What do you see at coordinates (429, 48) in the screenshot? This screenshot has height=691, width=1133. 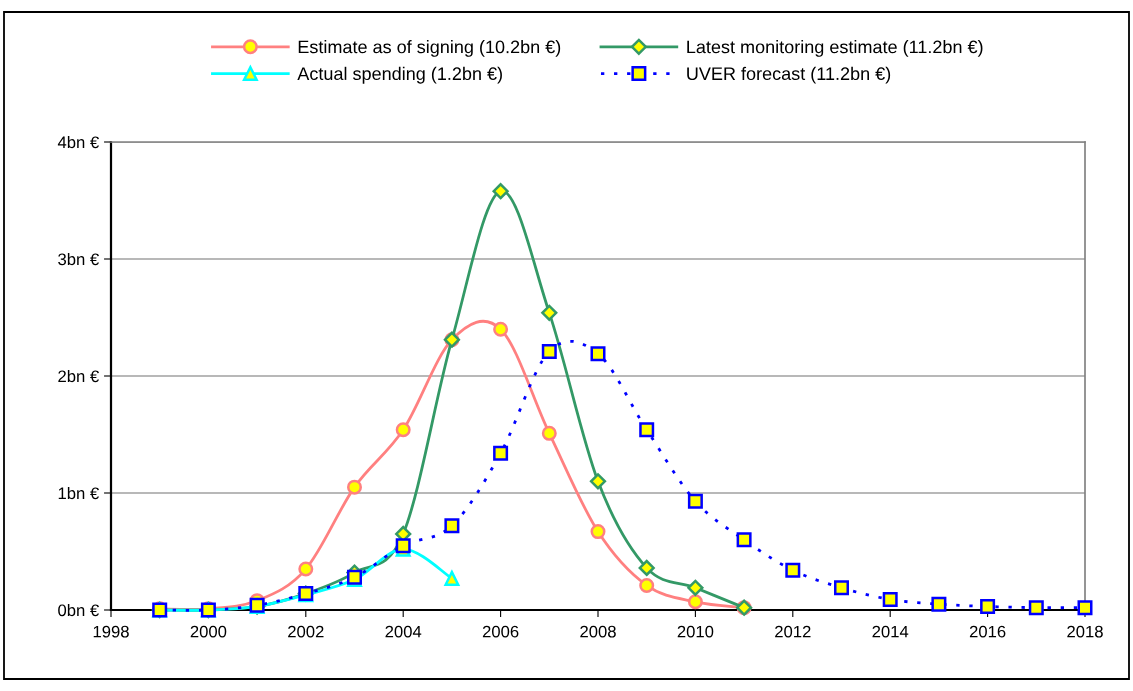 I see `legend-label: Estimate as of signing (10.2bn €)` at bounding box center [429, 48].